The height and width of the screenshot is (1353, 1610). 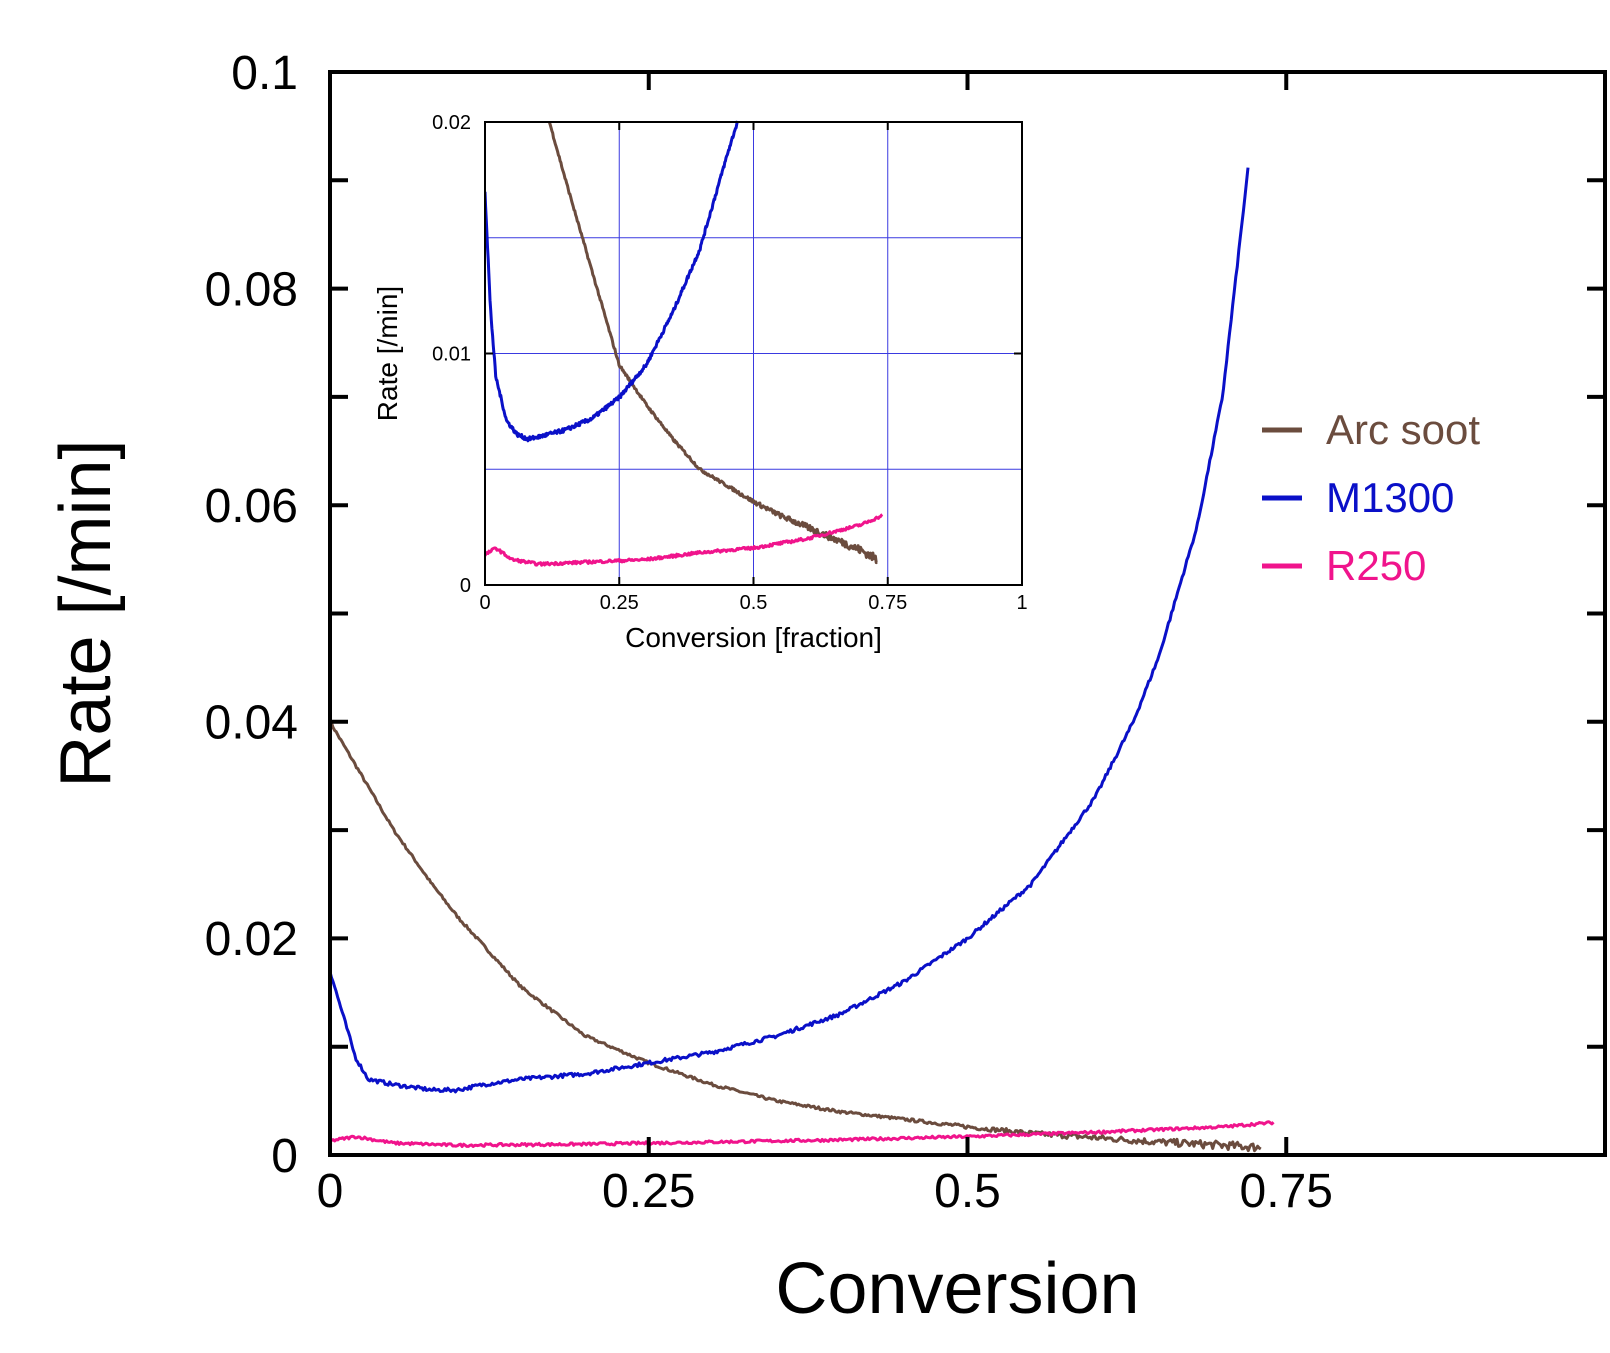 I want to click on legend: Arc soot M1300 R250, so click(x=1371, y=497).